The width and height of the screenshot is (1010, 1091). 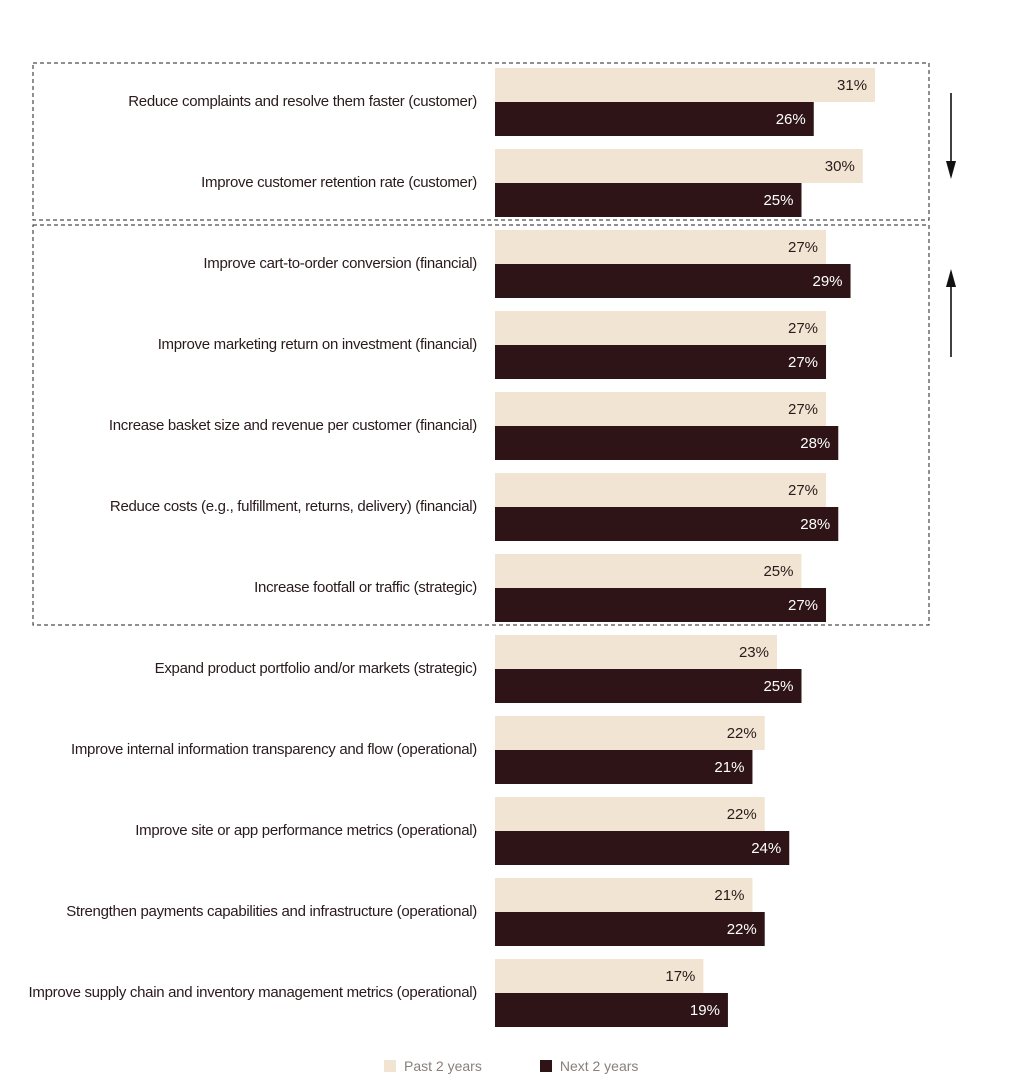 What do you see at coordinates (365, 587) in the screenshot?
I see `category-label: Increase footfall or traffic (strategic)` at bounding box center [365, 587].